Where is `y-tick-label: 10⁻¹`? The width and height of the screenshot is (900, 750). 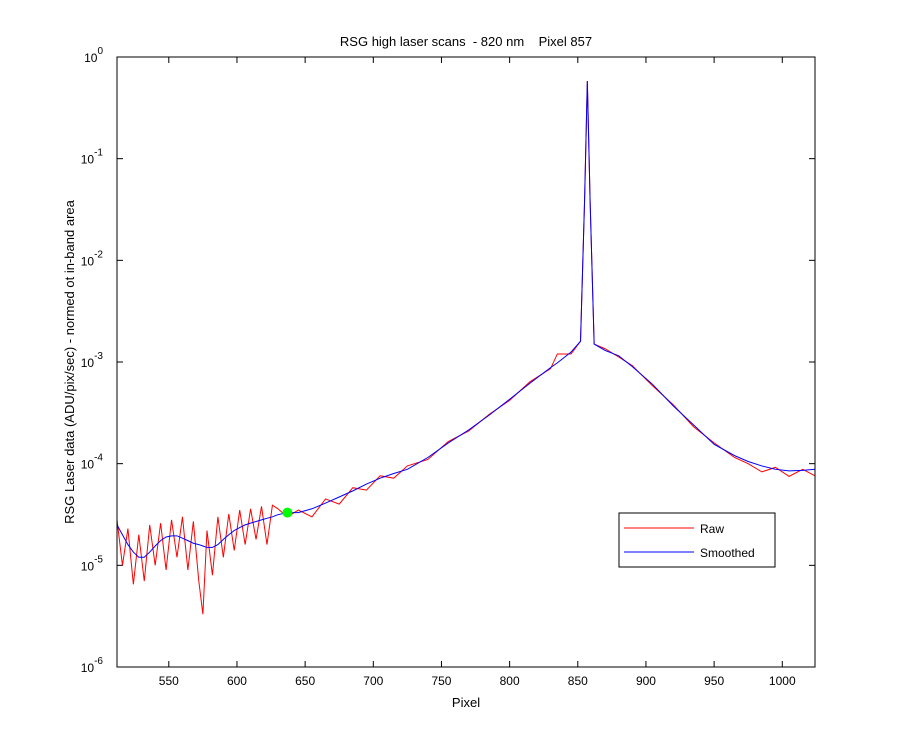
y-tick-label: 10⁻¹ is located at coordinates (92, 157).